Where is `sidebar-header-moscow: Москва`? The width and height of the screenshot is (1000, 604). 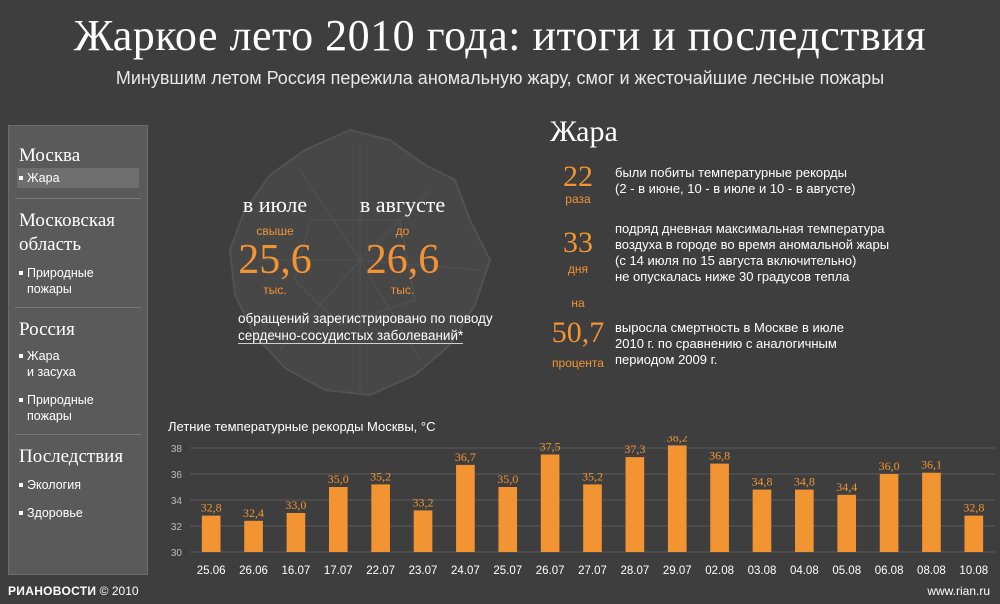 sidebar-header-moscow: Москва is located at coordinates (50, 155).